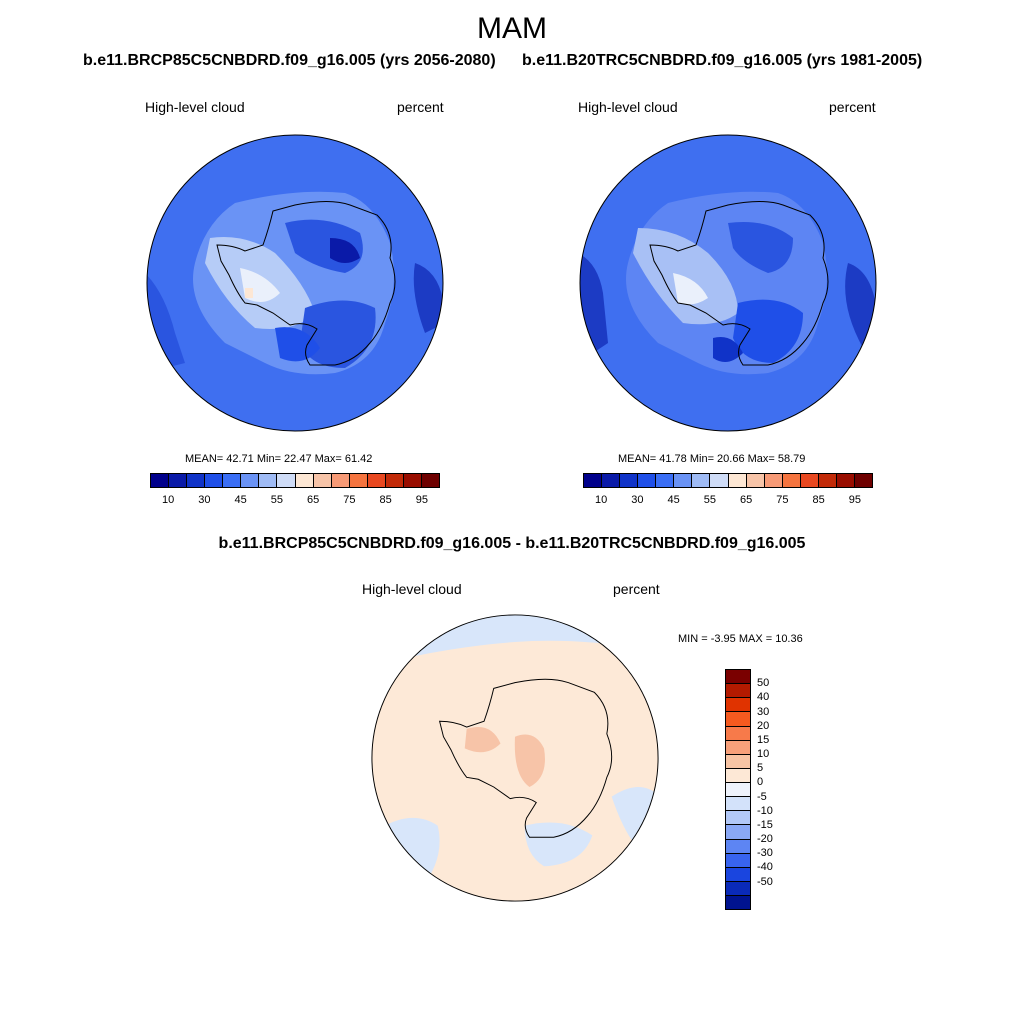  What do you see at coordinates (728, 501) in the screenshot?
I see `panel-2-colorbar-ticks: 10 30 45 55 65 75 85 95` at bounding box center [728, 501].